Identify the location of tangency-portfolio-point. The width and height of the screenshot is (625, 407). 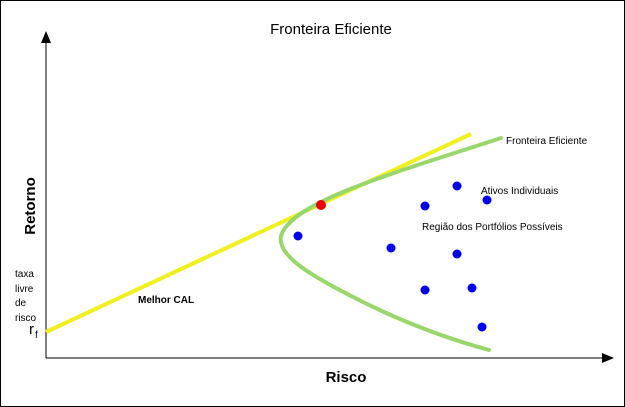
(321, 205).